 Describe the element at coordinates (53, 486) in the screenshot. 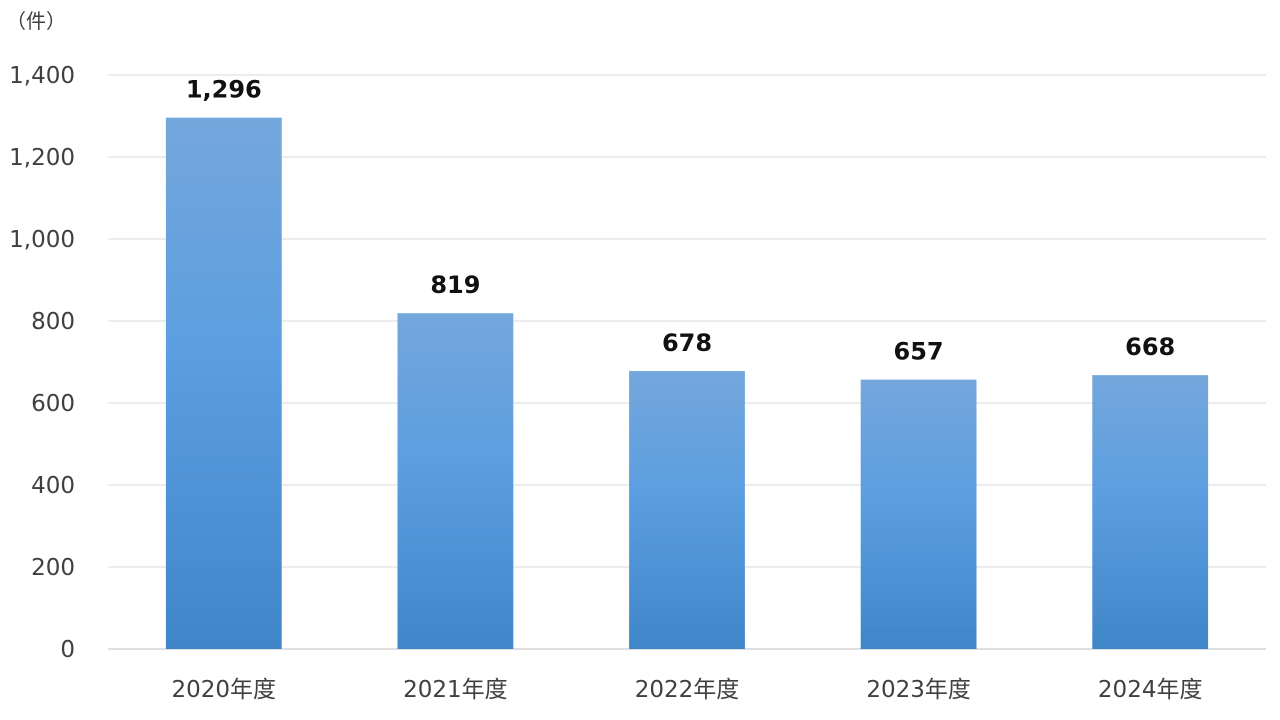

I see `y-tick-label: 400` at that location.